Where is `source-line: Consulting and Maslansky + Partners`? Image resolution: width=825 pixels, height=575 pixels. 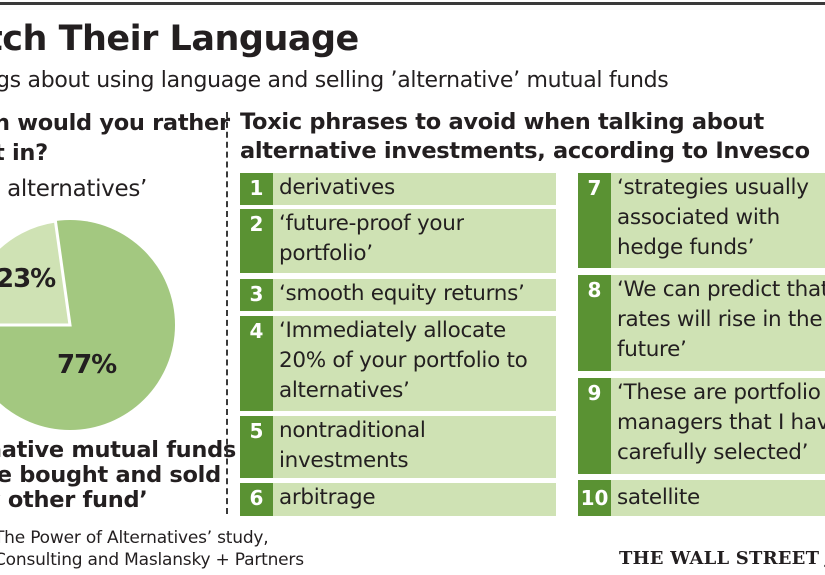
source-line: Consulting and Maslansky + Partners is located at coordinates (152, 560).